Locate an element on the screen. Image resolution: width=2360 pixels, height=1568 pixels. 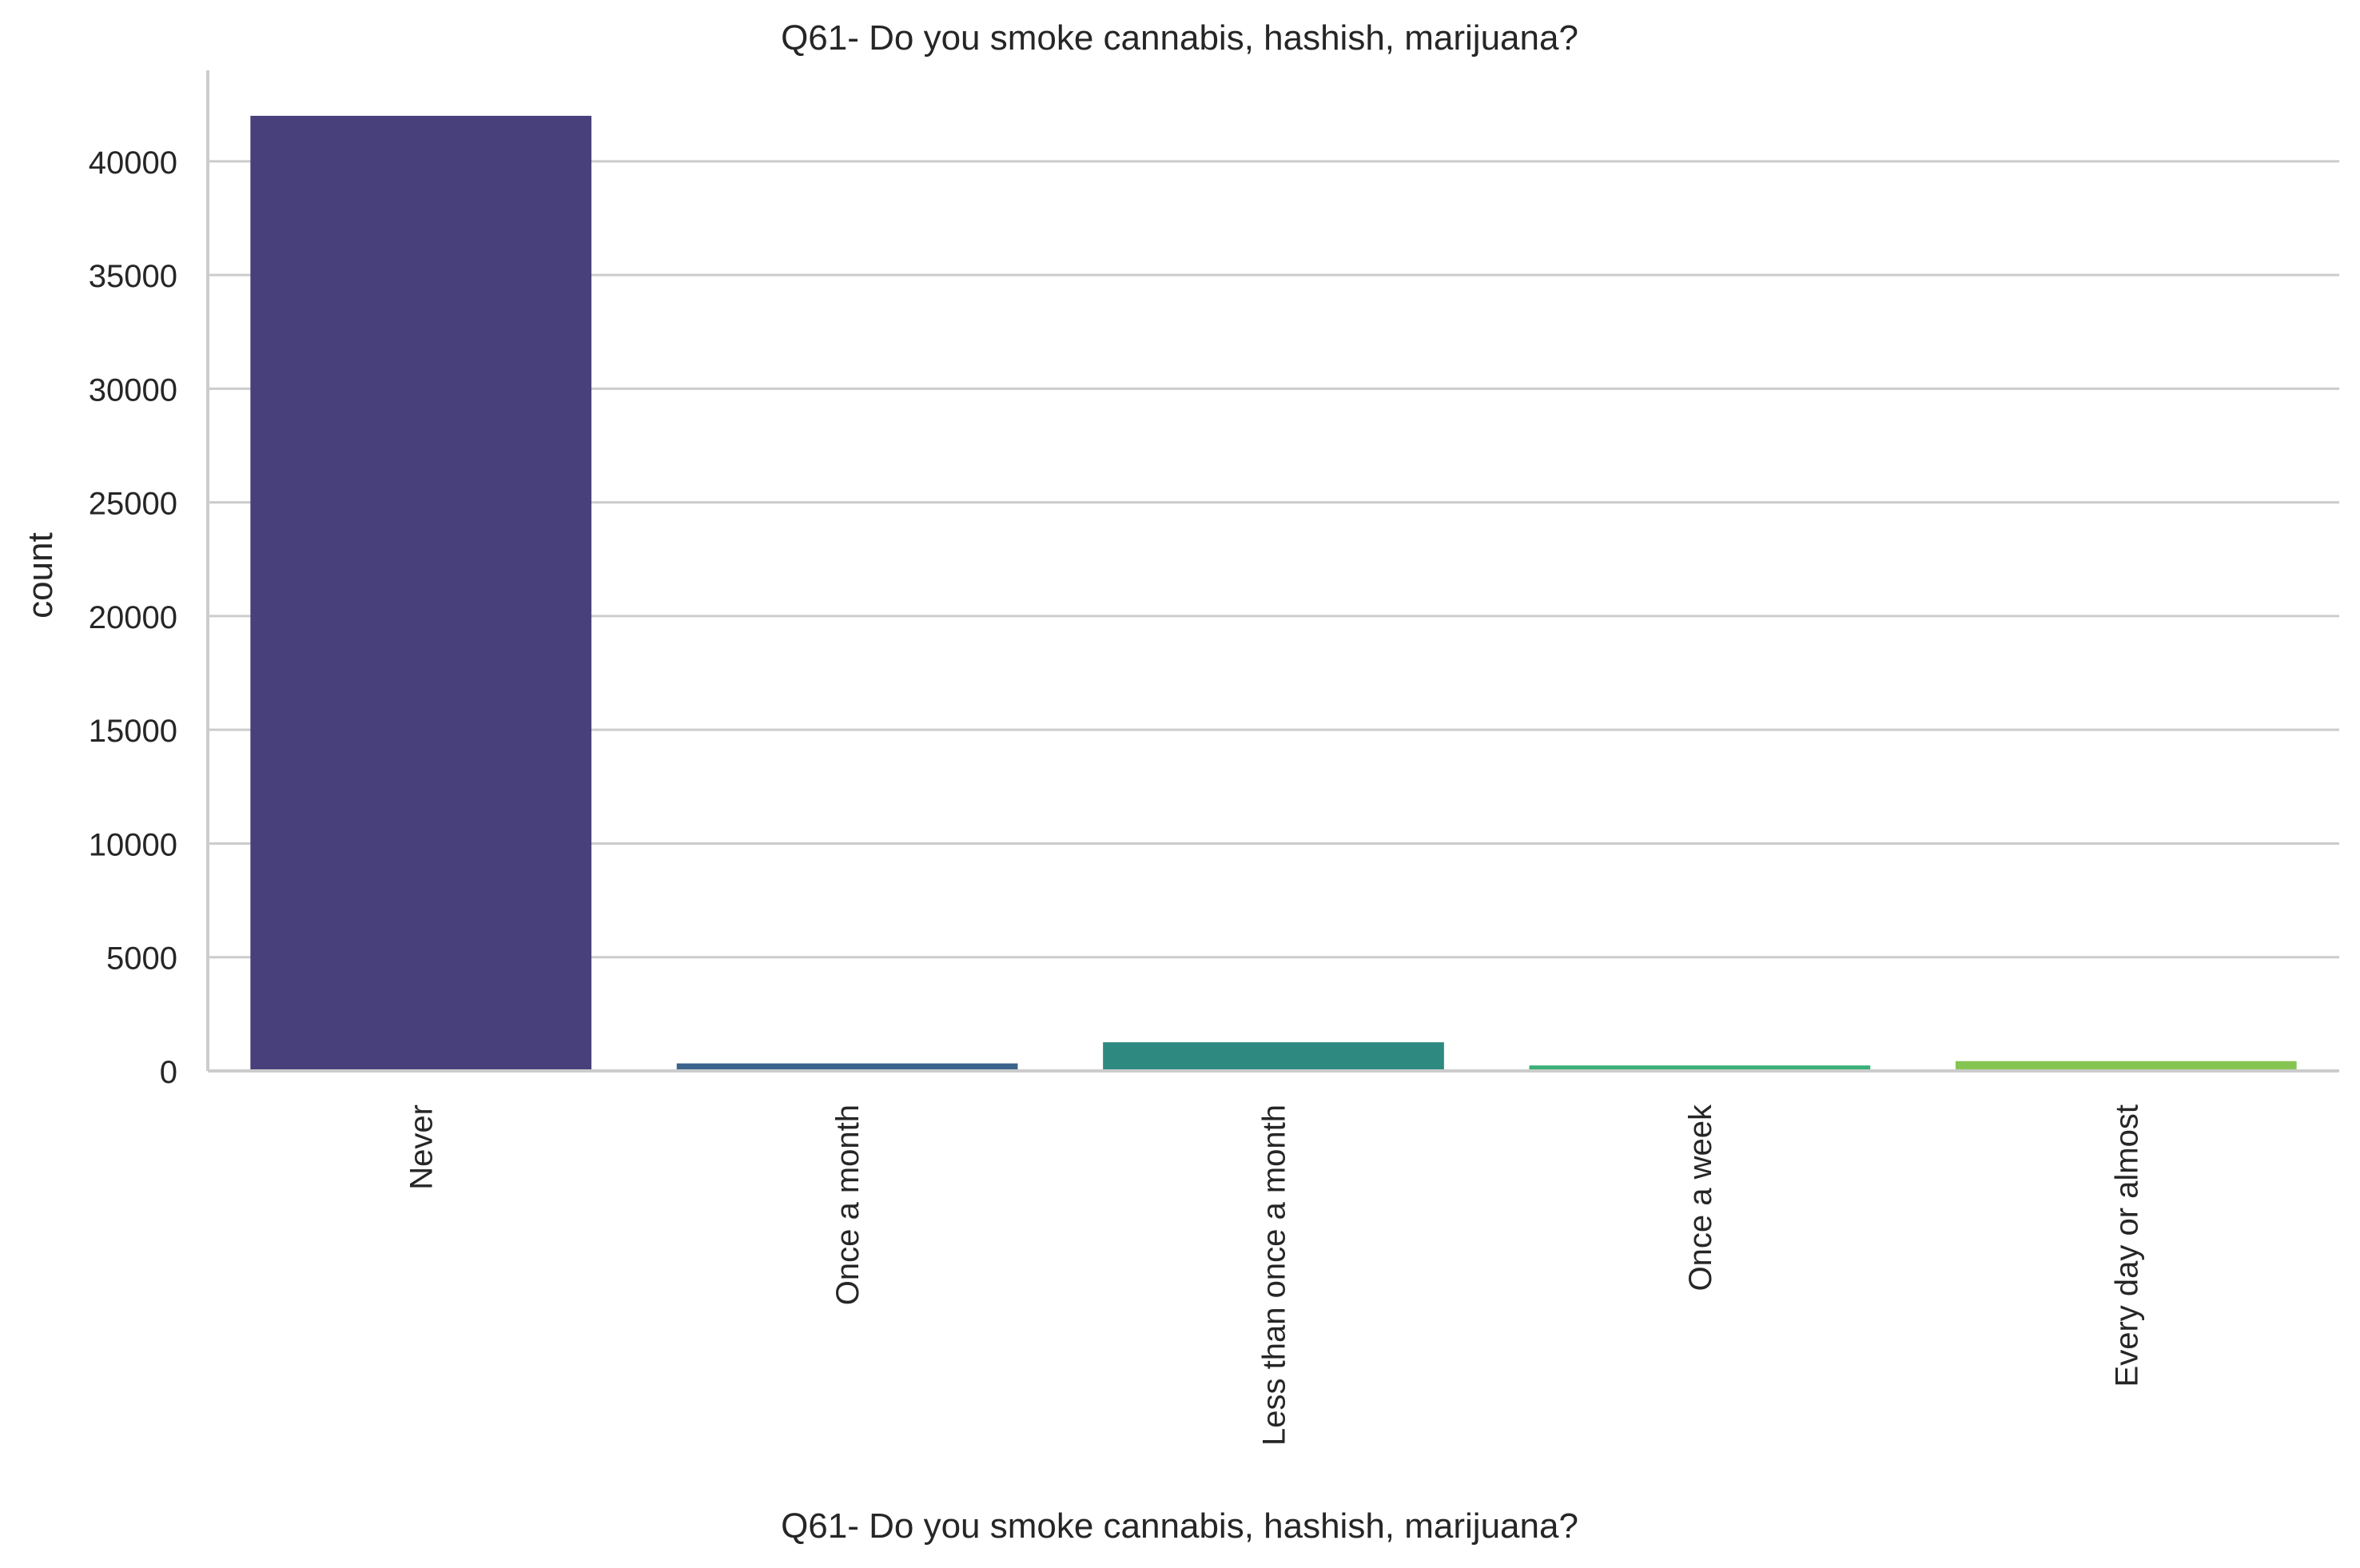
bar-never is located at coordinates (421, 593).